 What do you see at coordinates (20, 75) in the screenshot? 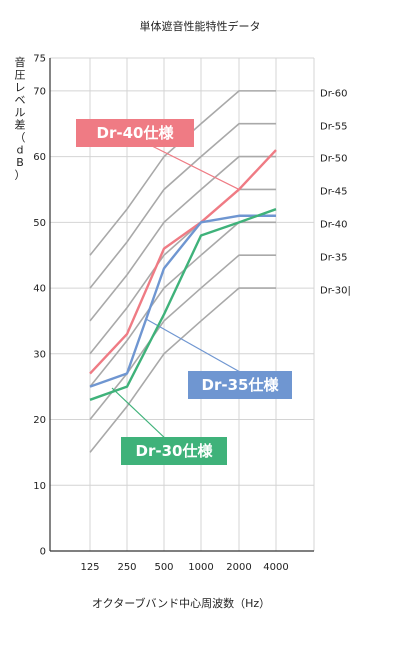
I see `y-axis-label-char: 圧` at bounding box center [20, 75].